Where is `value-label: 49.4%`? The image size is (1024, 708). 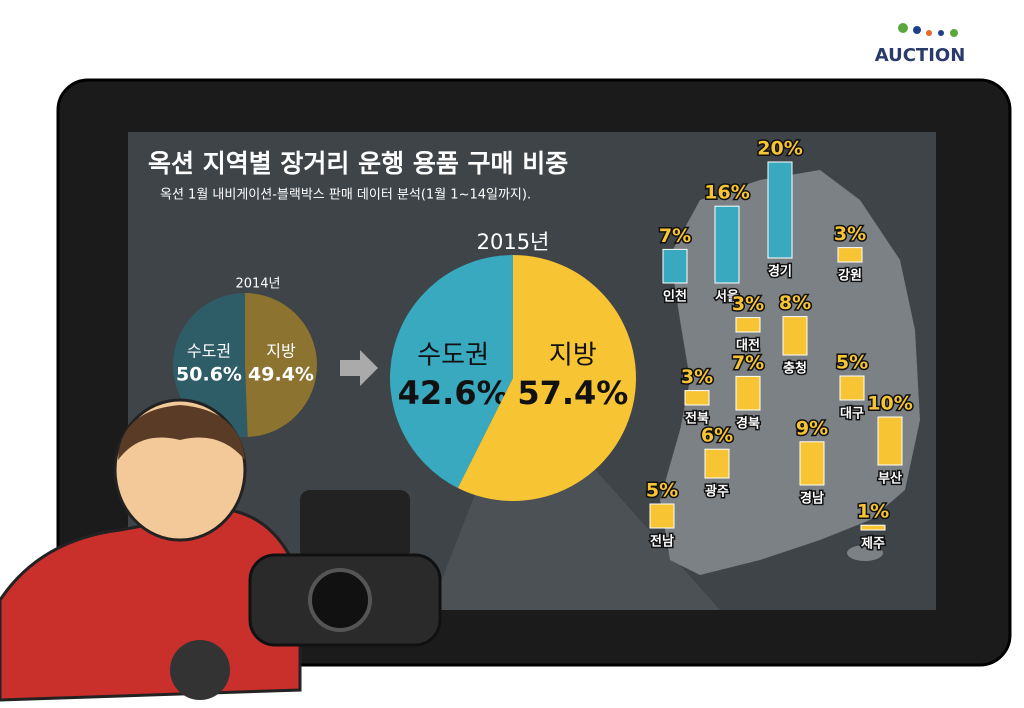 value-label: 49.4% is located at coordinates (281, 375).